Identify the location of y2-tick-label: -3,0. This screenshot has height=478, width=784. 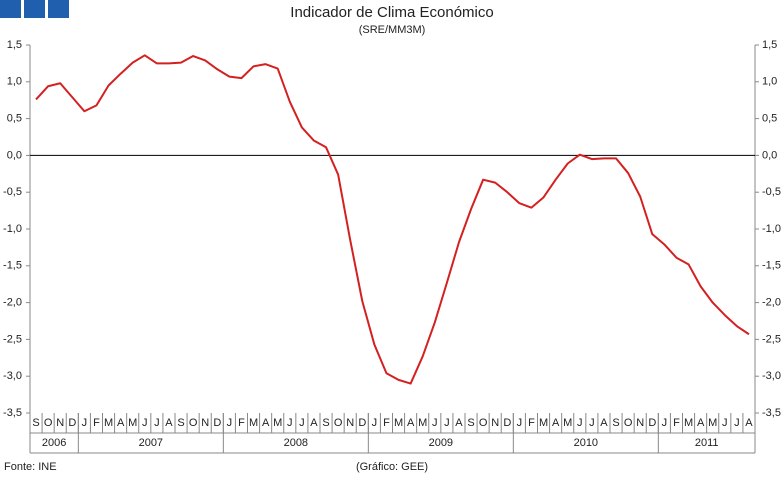
(771, 376).